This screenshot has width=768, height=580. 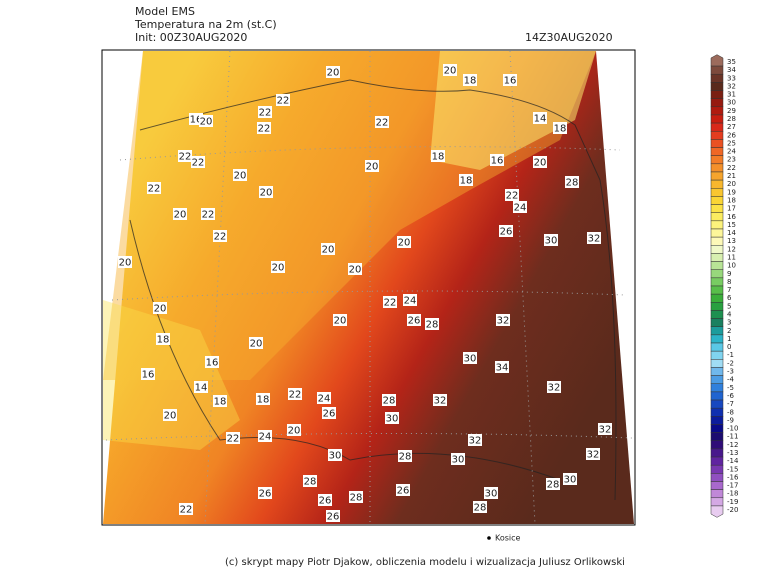 I want to click on colorbar-label: 8, so click(x=729, y=282).